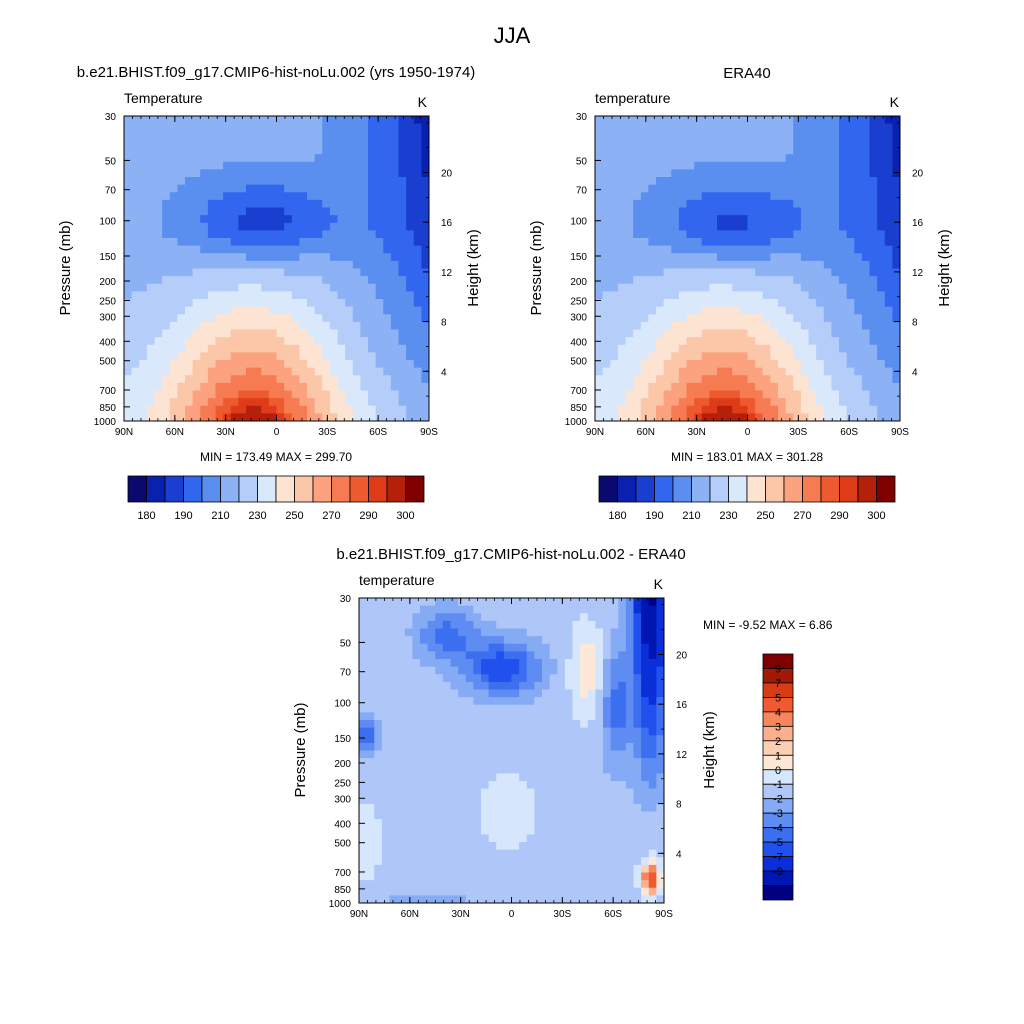  I want to click on colorbar-label: 250, so click(765, 516).